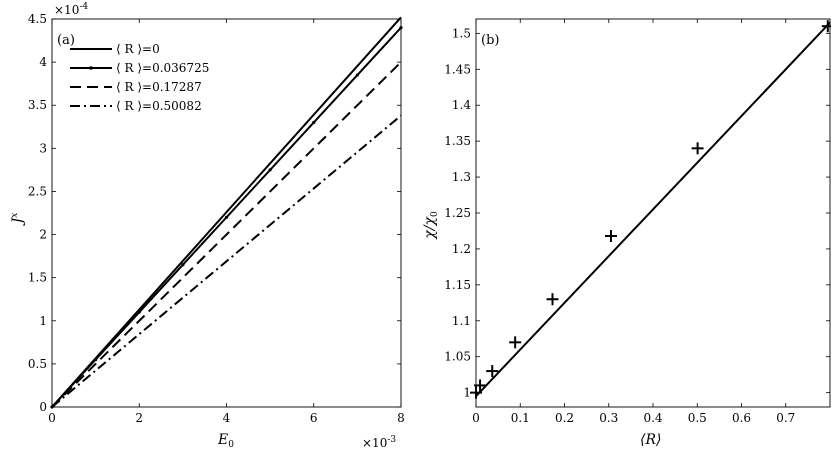 The width and height of the screenshot is (831, 455). I want to click on legend-label-1: ⟨ R ⟩=0, so click(138, 49).